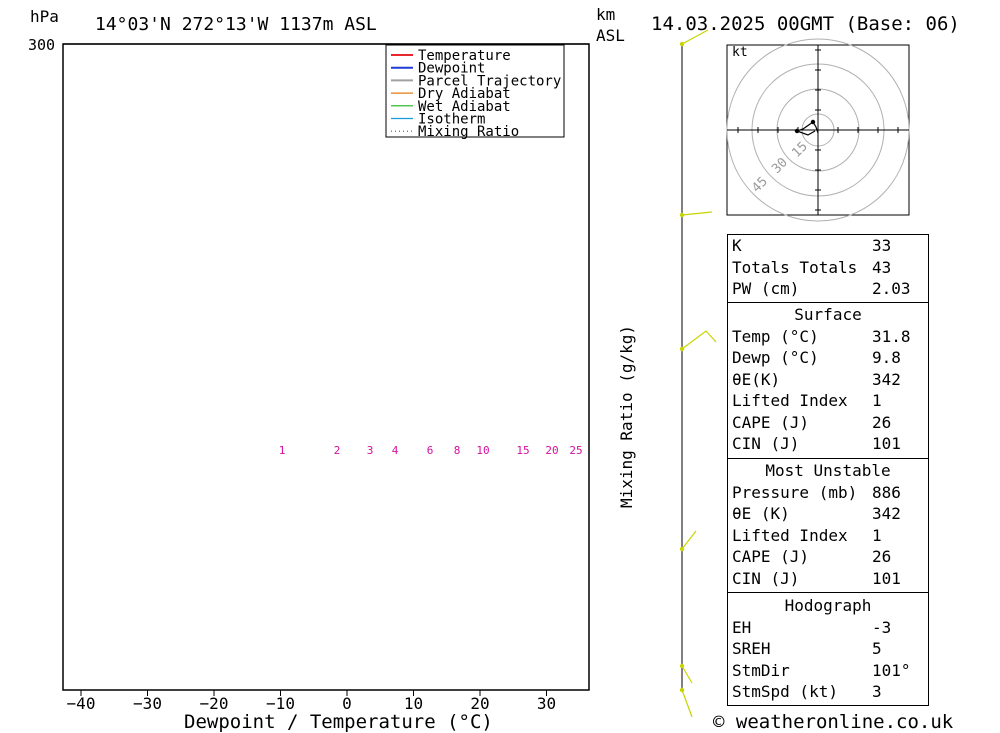 This screenshot has height=733, width=1000. Describe the element at coordinates (828, 358) in the screenshot. I see `surface-row: Dewp (°C) 9.8` at that location.